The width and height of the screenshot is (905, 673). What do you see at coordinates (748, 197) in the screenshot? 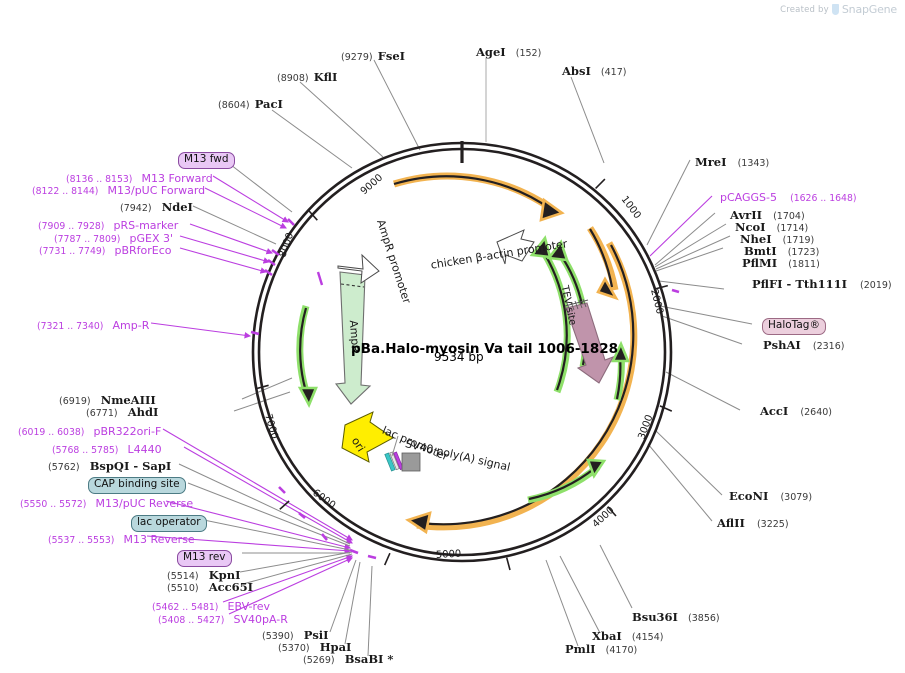
I see `feature-pcaggs-5: pCAGGS-5` at bounding box center [748, 197].